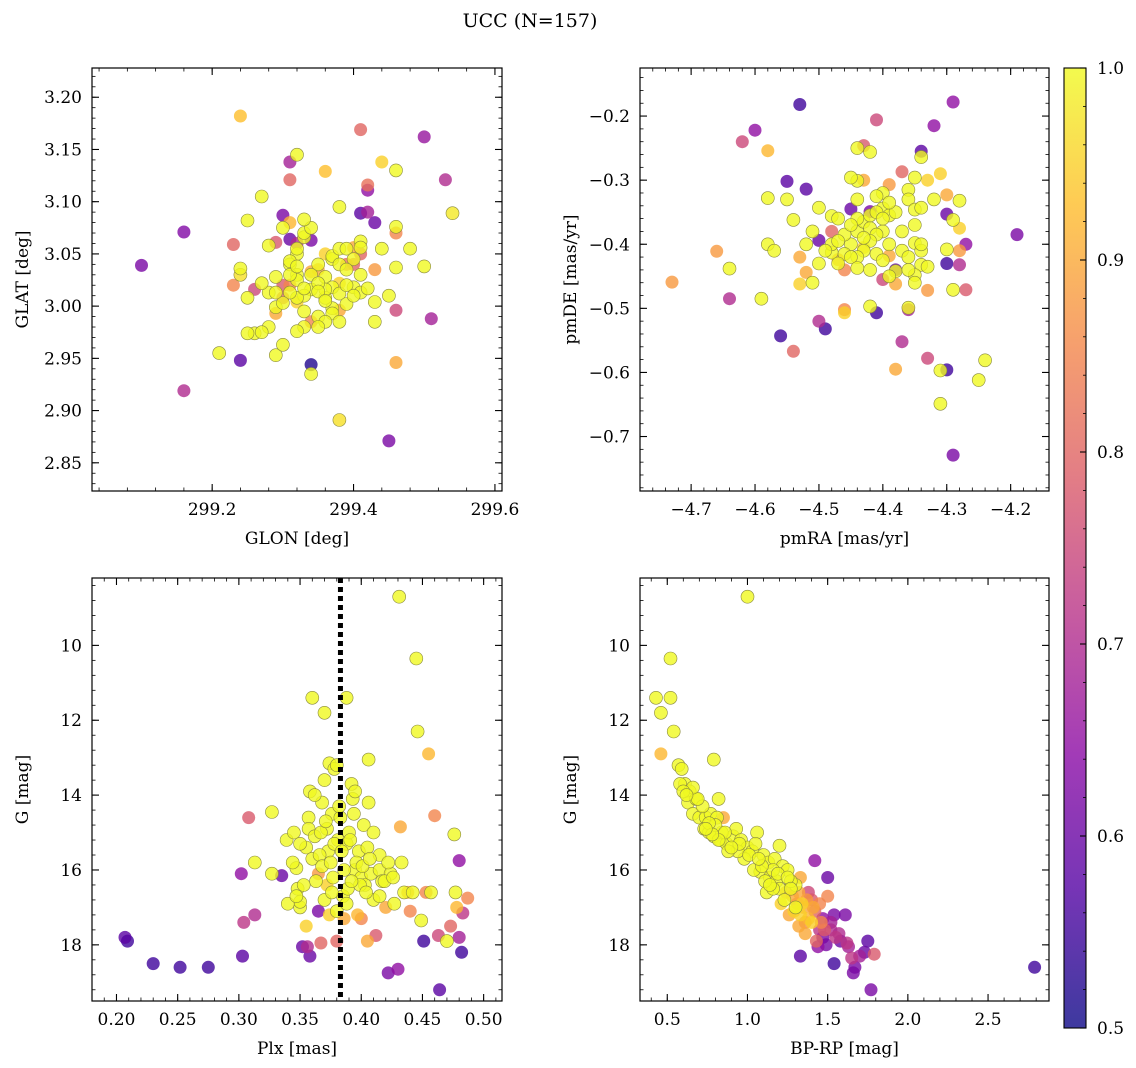 The width and height of the screenshot is (1136, 1068). What do you see at coordinates (747, 1020) in the screenshot?
I see `x-tick-label: 1.0` at bounding box center [747, 1020].